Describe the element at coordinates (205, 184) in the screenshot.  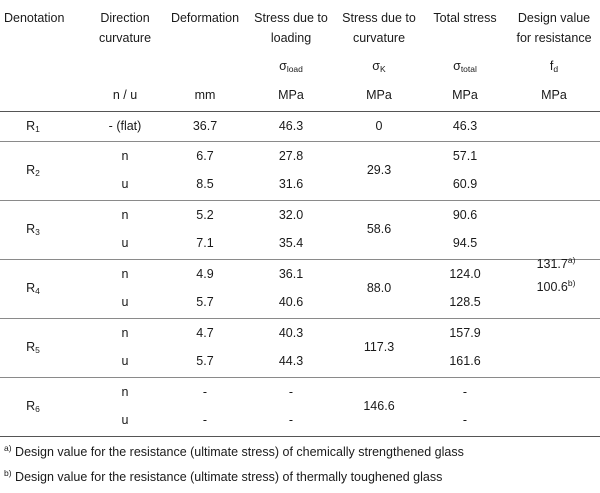
I see `row-r2-deformation-u: 8.5` at that location.